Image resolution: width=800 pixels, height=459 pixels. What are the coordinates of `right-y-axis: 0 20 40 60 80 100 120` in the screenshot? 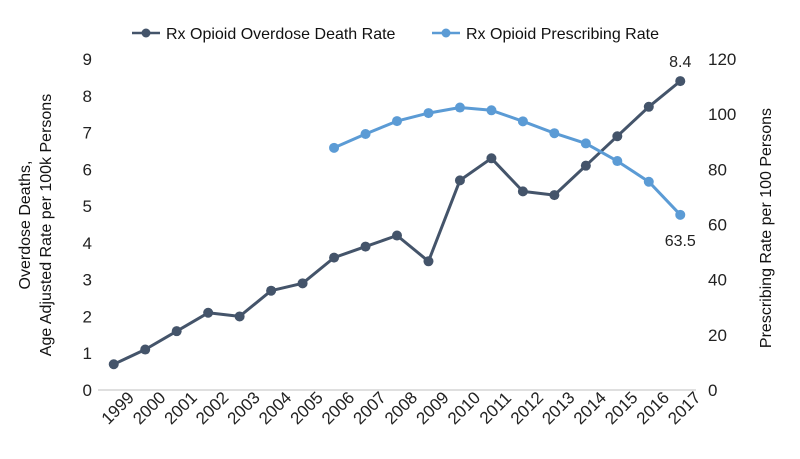 It's located at (722, 225).